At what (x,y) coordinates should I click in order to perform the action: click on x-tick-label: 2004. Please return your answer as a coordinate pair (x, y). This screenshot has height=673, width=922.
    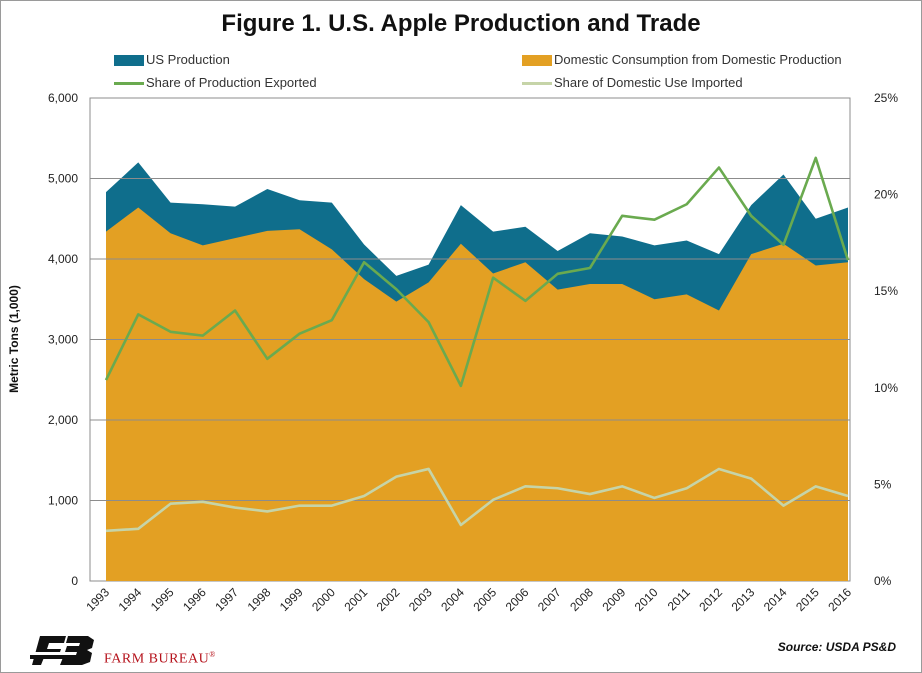
    Looking at the image, I should click on (452, 599).